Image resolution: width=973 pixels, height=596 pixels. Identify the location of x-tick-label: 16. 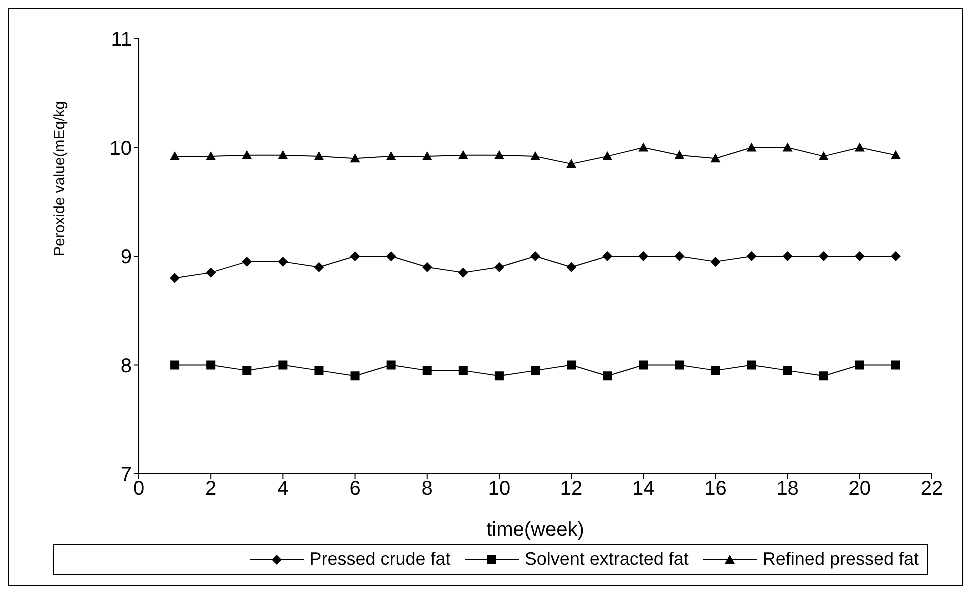
(715, 489).